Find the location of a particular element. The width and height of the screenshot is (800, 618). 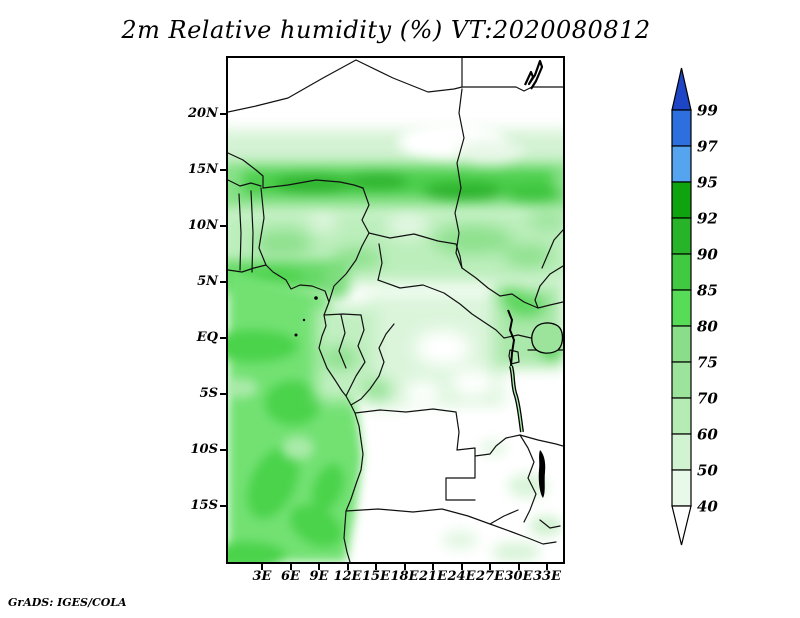

ghana-togo-benin-borders is located at coordinates (252, 230).